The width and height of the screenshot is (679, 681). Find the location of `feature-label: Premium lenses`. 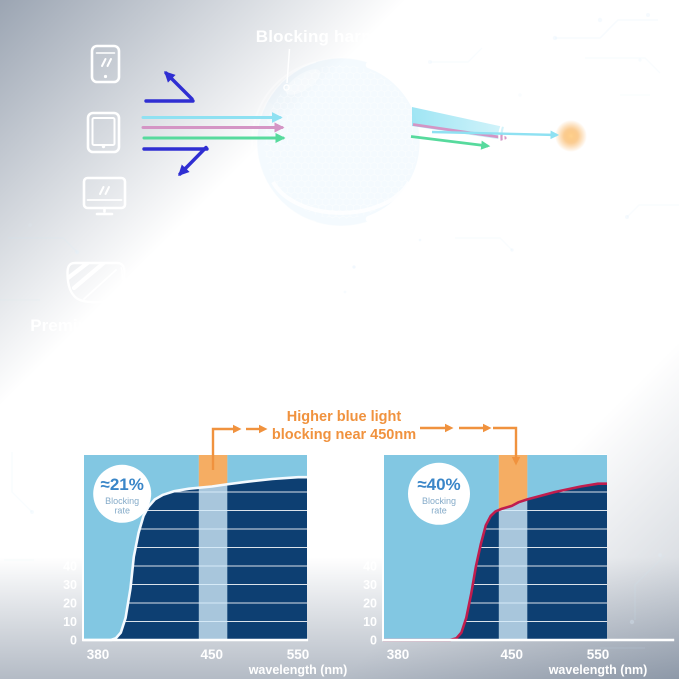

feature-label: Premium lenses is located at coordinates (95, 325).